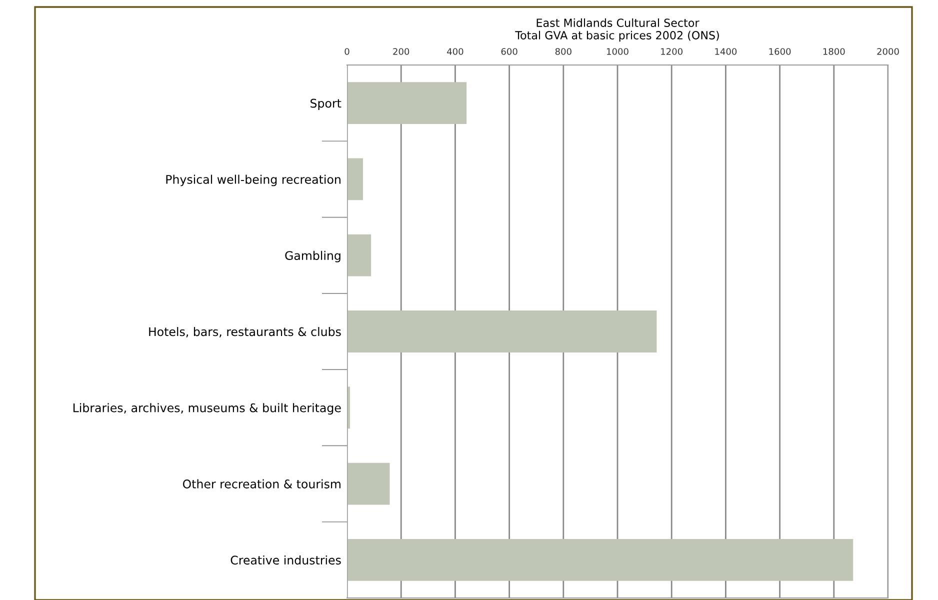 The image size is (938, 600). I want to click on x-tick-label: 200, so click(401, 51).